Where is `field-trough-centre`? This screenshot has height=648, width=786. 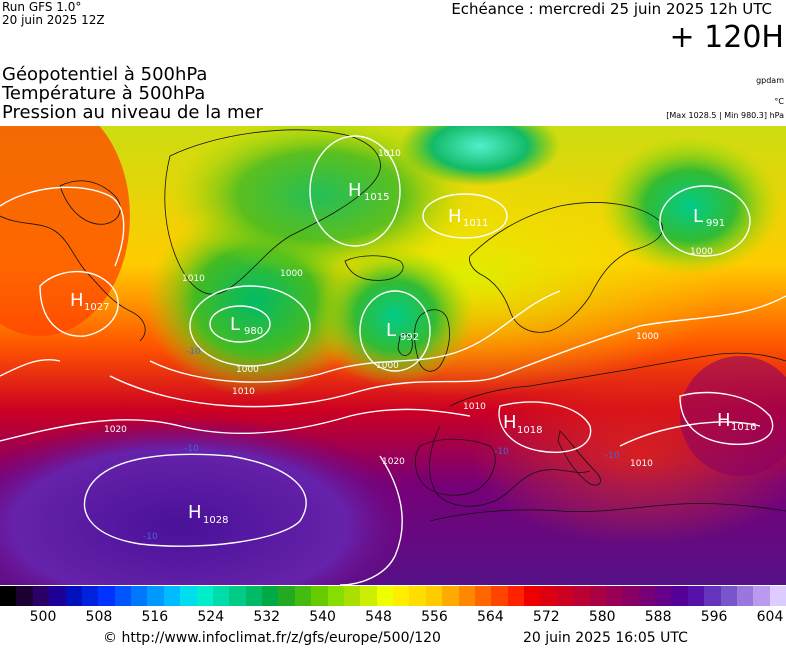
field-trough-centre is located at coordinates (395, 316).